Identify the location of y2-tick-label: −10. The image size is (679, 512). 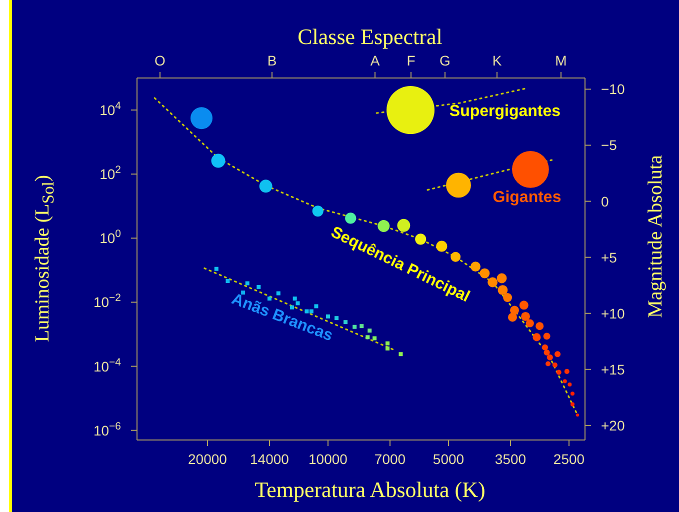
(613, 89).